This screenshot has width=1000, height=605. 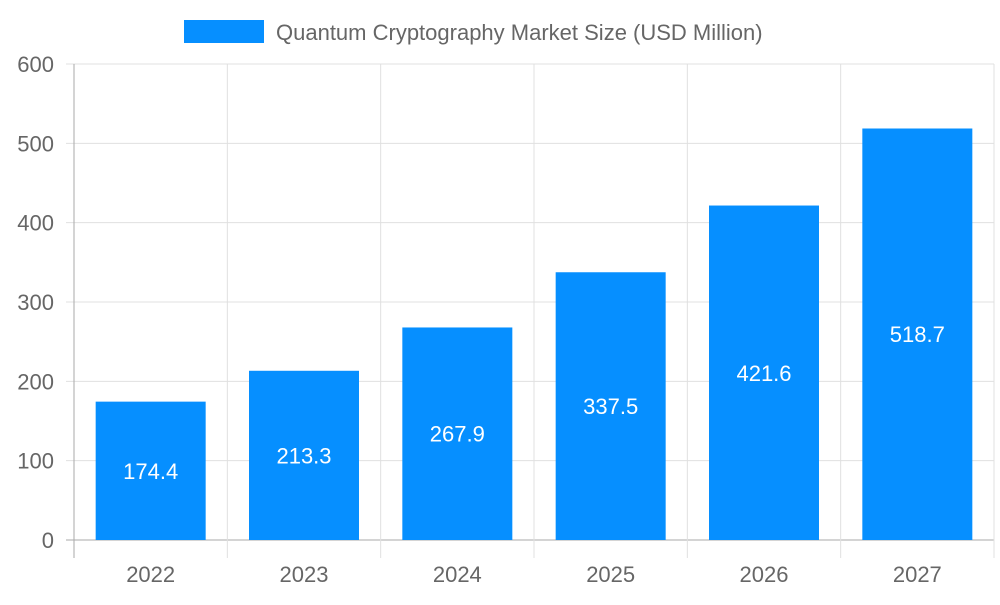 I want to click on x-tick-label: 2022, so click(x=150, y=574).